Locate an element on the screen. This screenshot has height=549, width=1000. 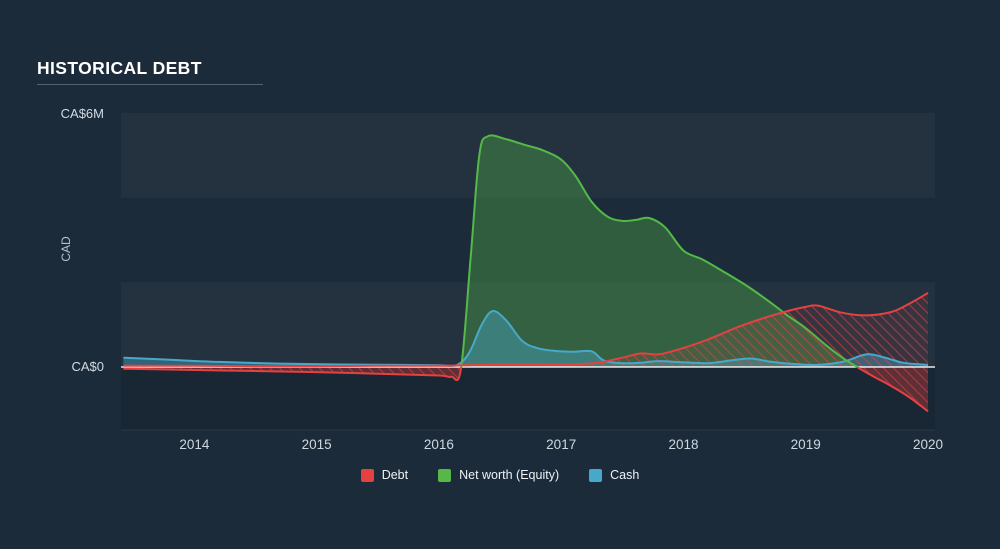
debt-line is located at coordinates (526, 330).